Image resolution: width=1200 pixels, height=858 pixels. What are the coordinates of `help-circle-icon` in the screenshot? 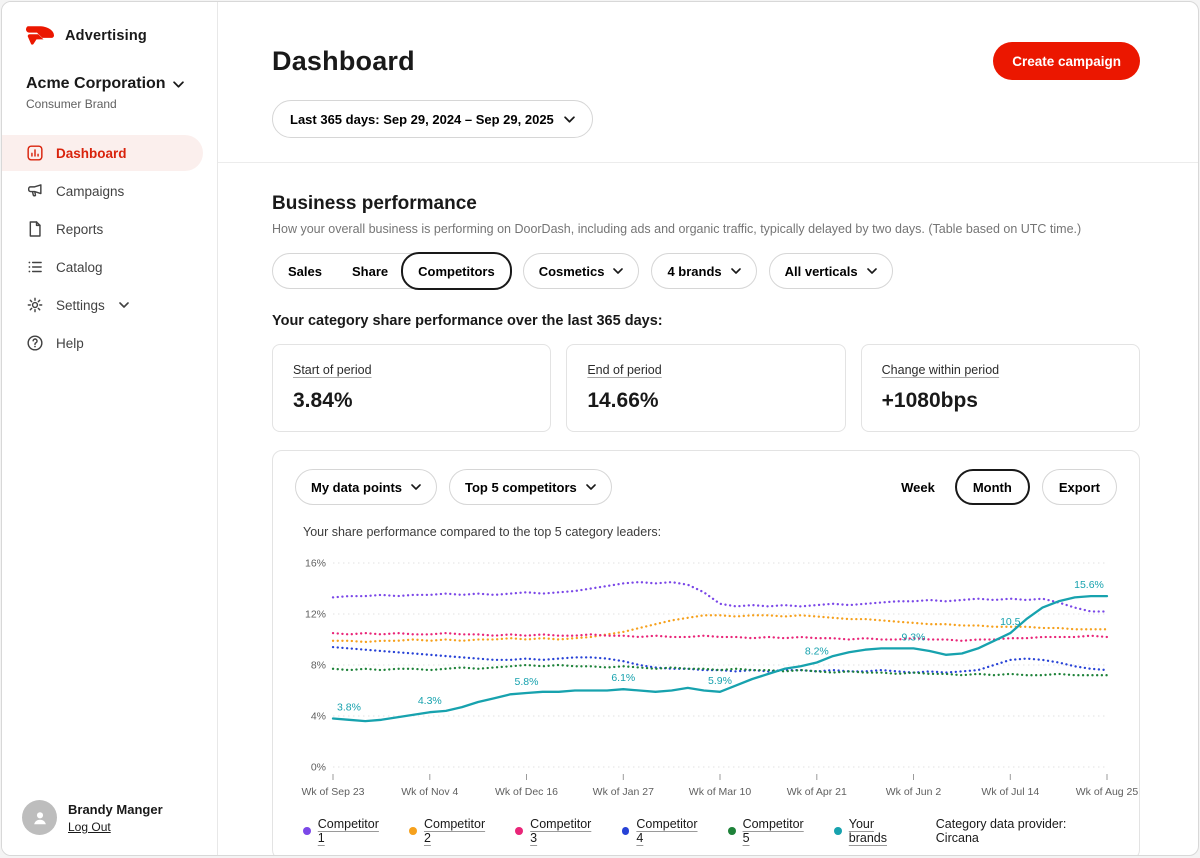 It's located at (35, 343).